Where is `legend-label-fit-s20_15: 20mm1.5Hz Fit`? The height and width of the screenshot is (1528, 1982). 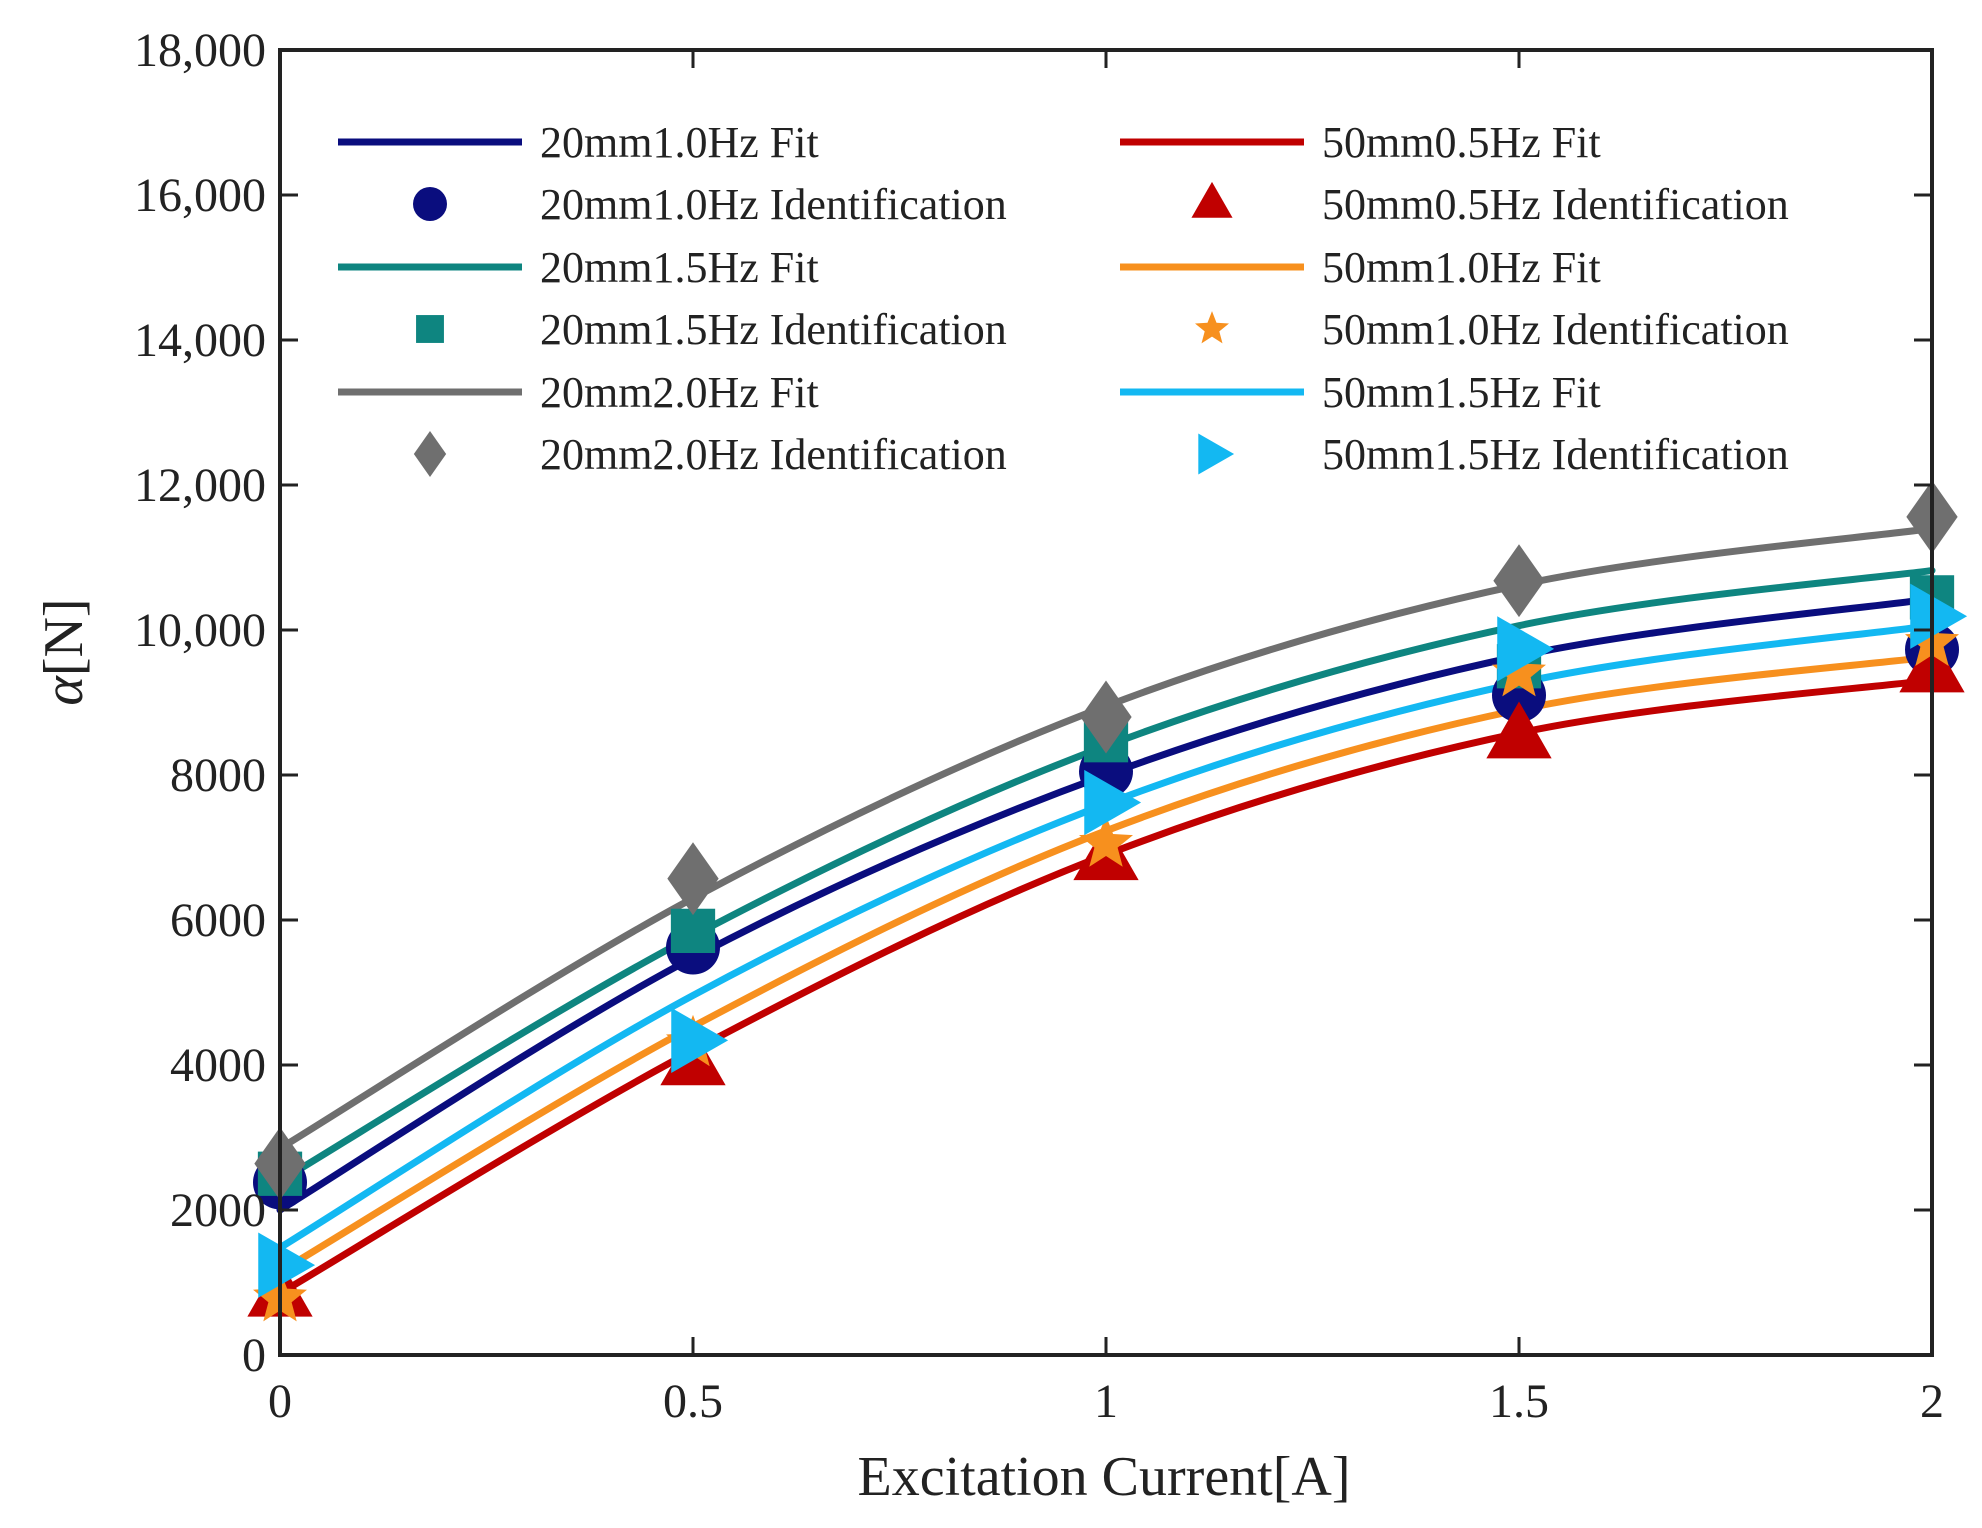
legend-label-fit-s20_15: 20mm1.5Hz Fit is located at coordinates (679, 267).